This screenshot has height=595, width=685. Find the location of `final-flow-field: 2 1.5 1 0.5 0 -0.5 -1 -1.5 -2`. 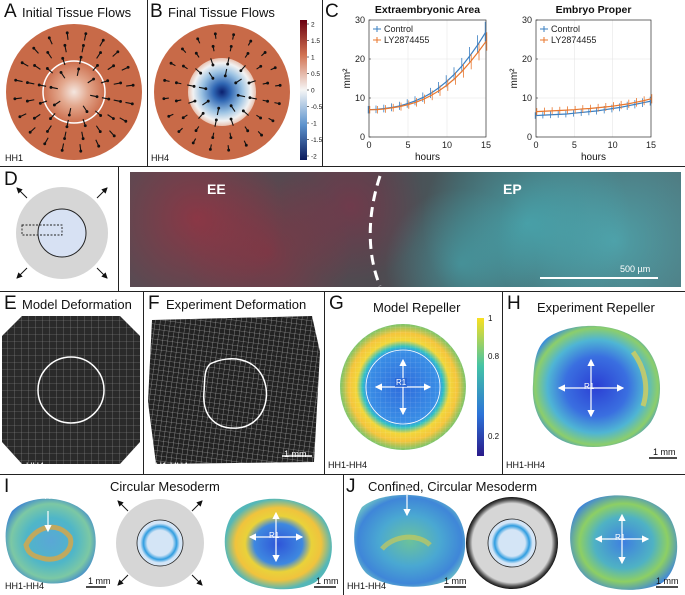

final-flow-field: 2 1.5 1 0.5 0 -0.5 -1 -1.5 -2 is located at coordinates (238, 90).